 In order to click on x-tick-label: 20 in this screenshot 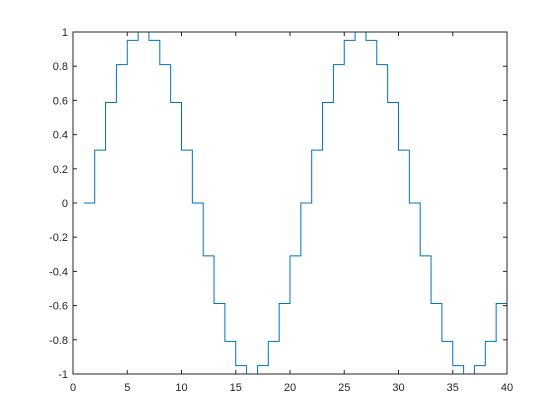, I will do `click(290, 388)`.